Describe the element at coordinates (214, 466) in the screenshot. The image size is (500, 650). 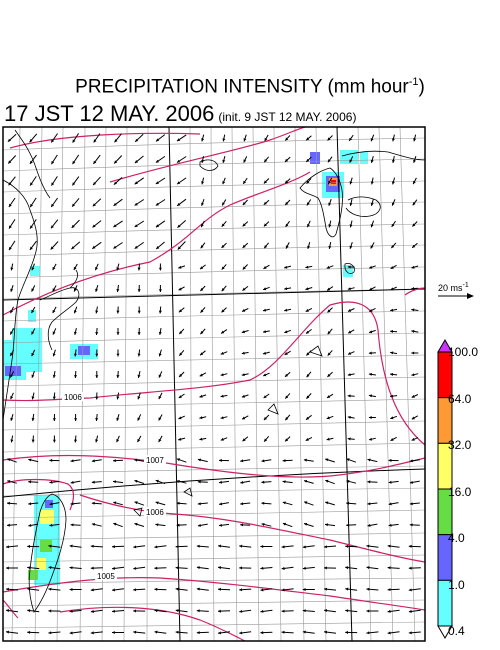
I see `isobar` at that location.